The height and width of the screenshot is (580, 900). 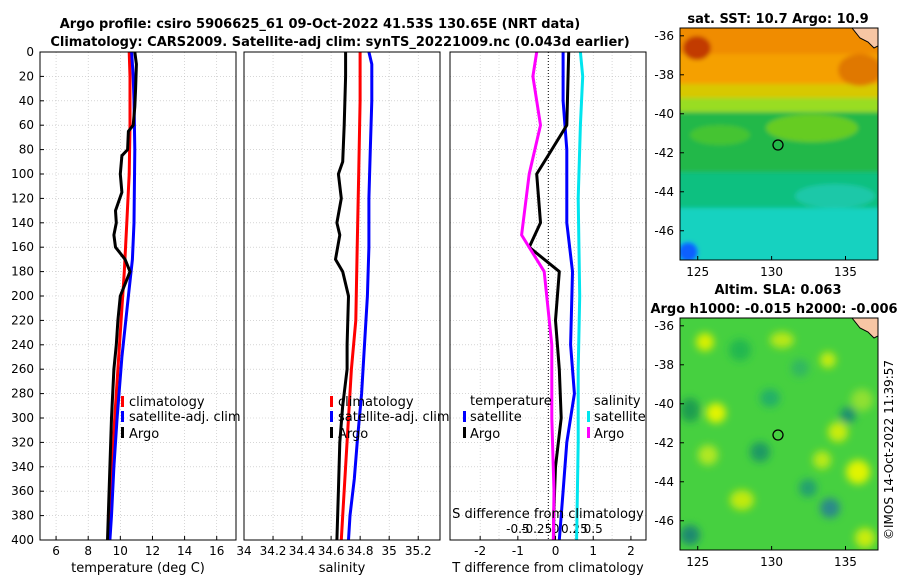 What do you see at coordinates (26, 76) in the screenshot?
I see `depth-tick-label: 20` at bounding box center [26, 76].